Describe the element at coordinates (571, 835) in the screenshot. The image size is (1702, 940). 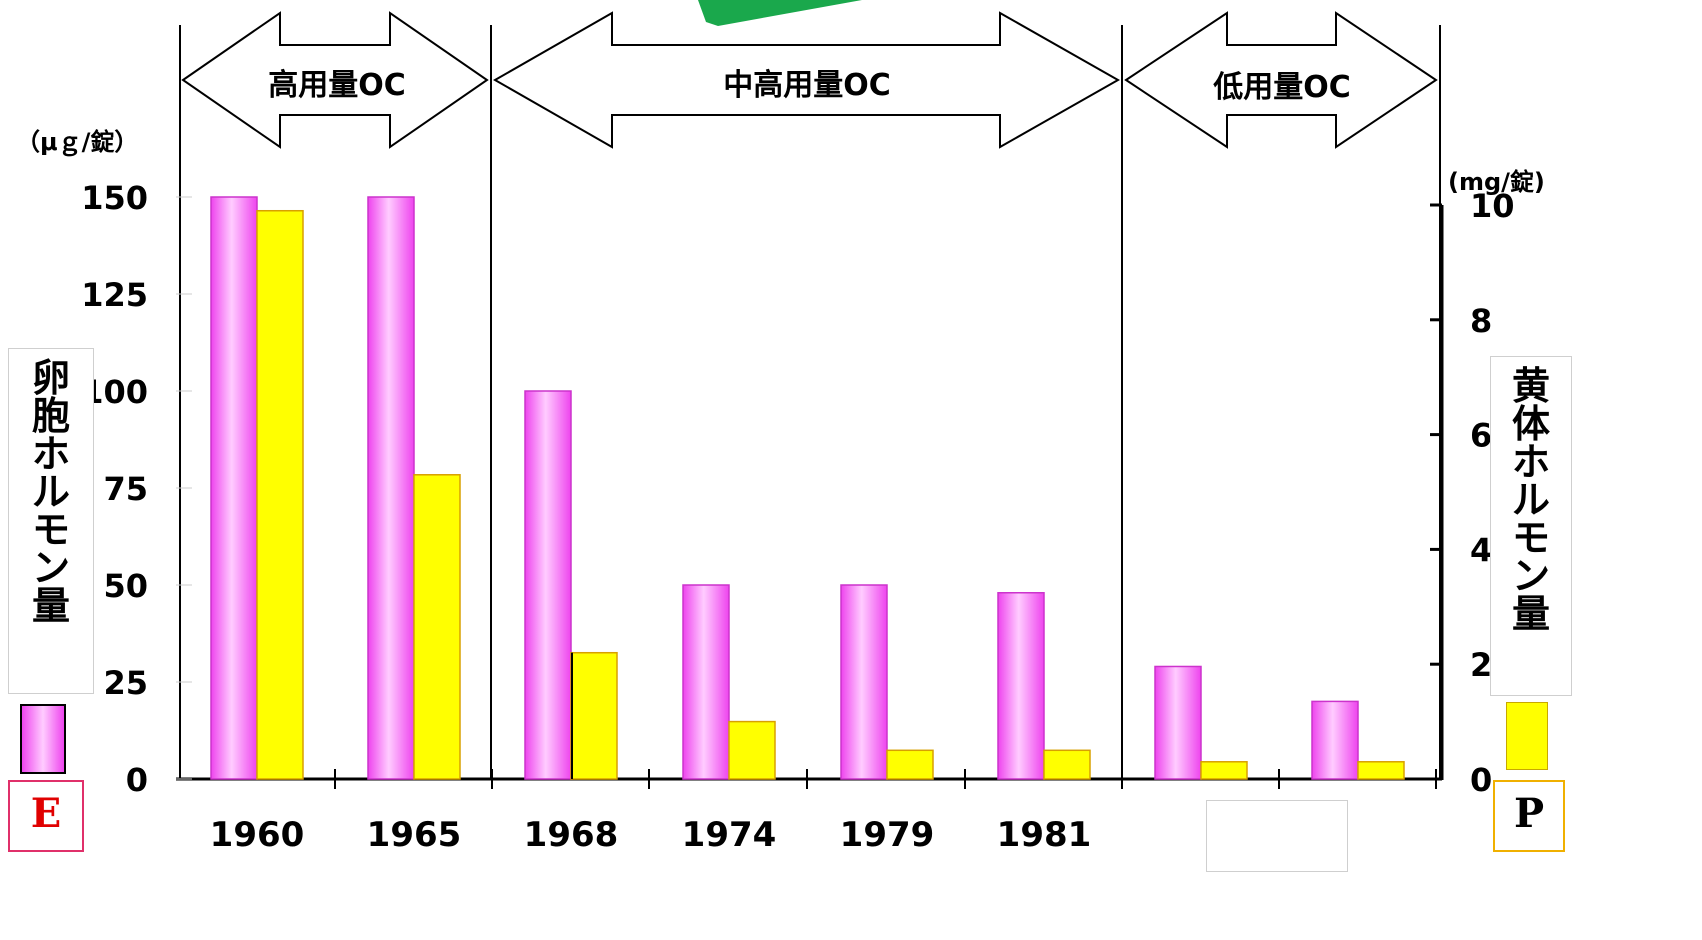
I see `category-label: 1968` at that location.